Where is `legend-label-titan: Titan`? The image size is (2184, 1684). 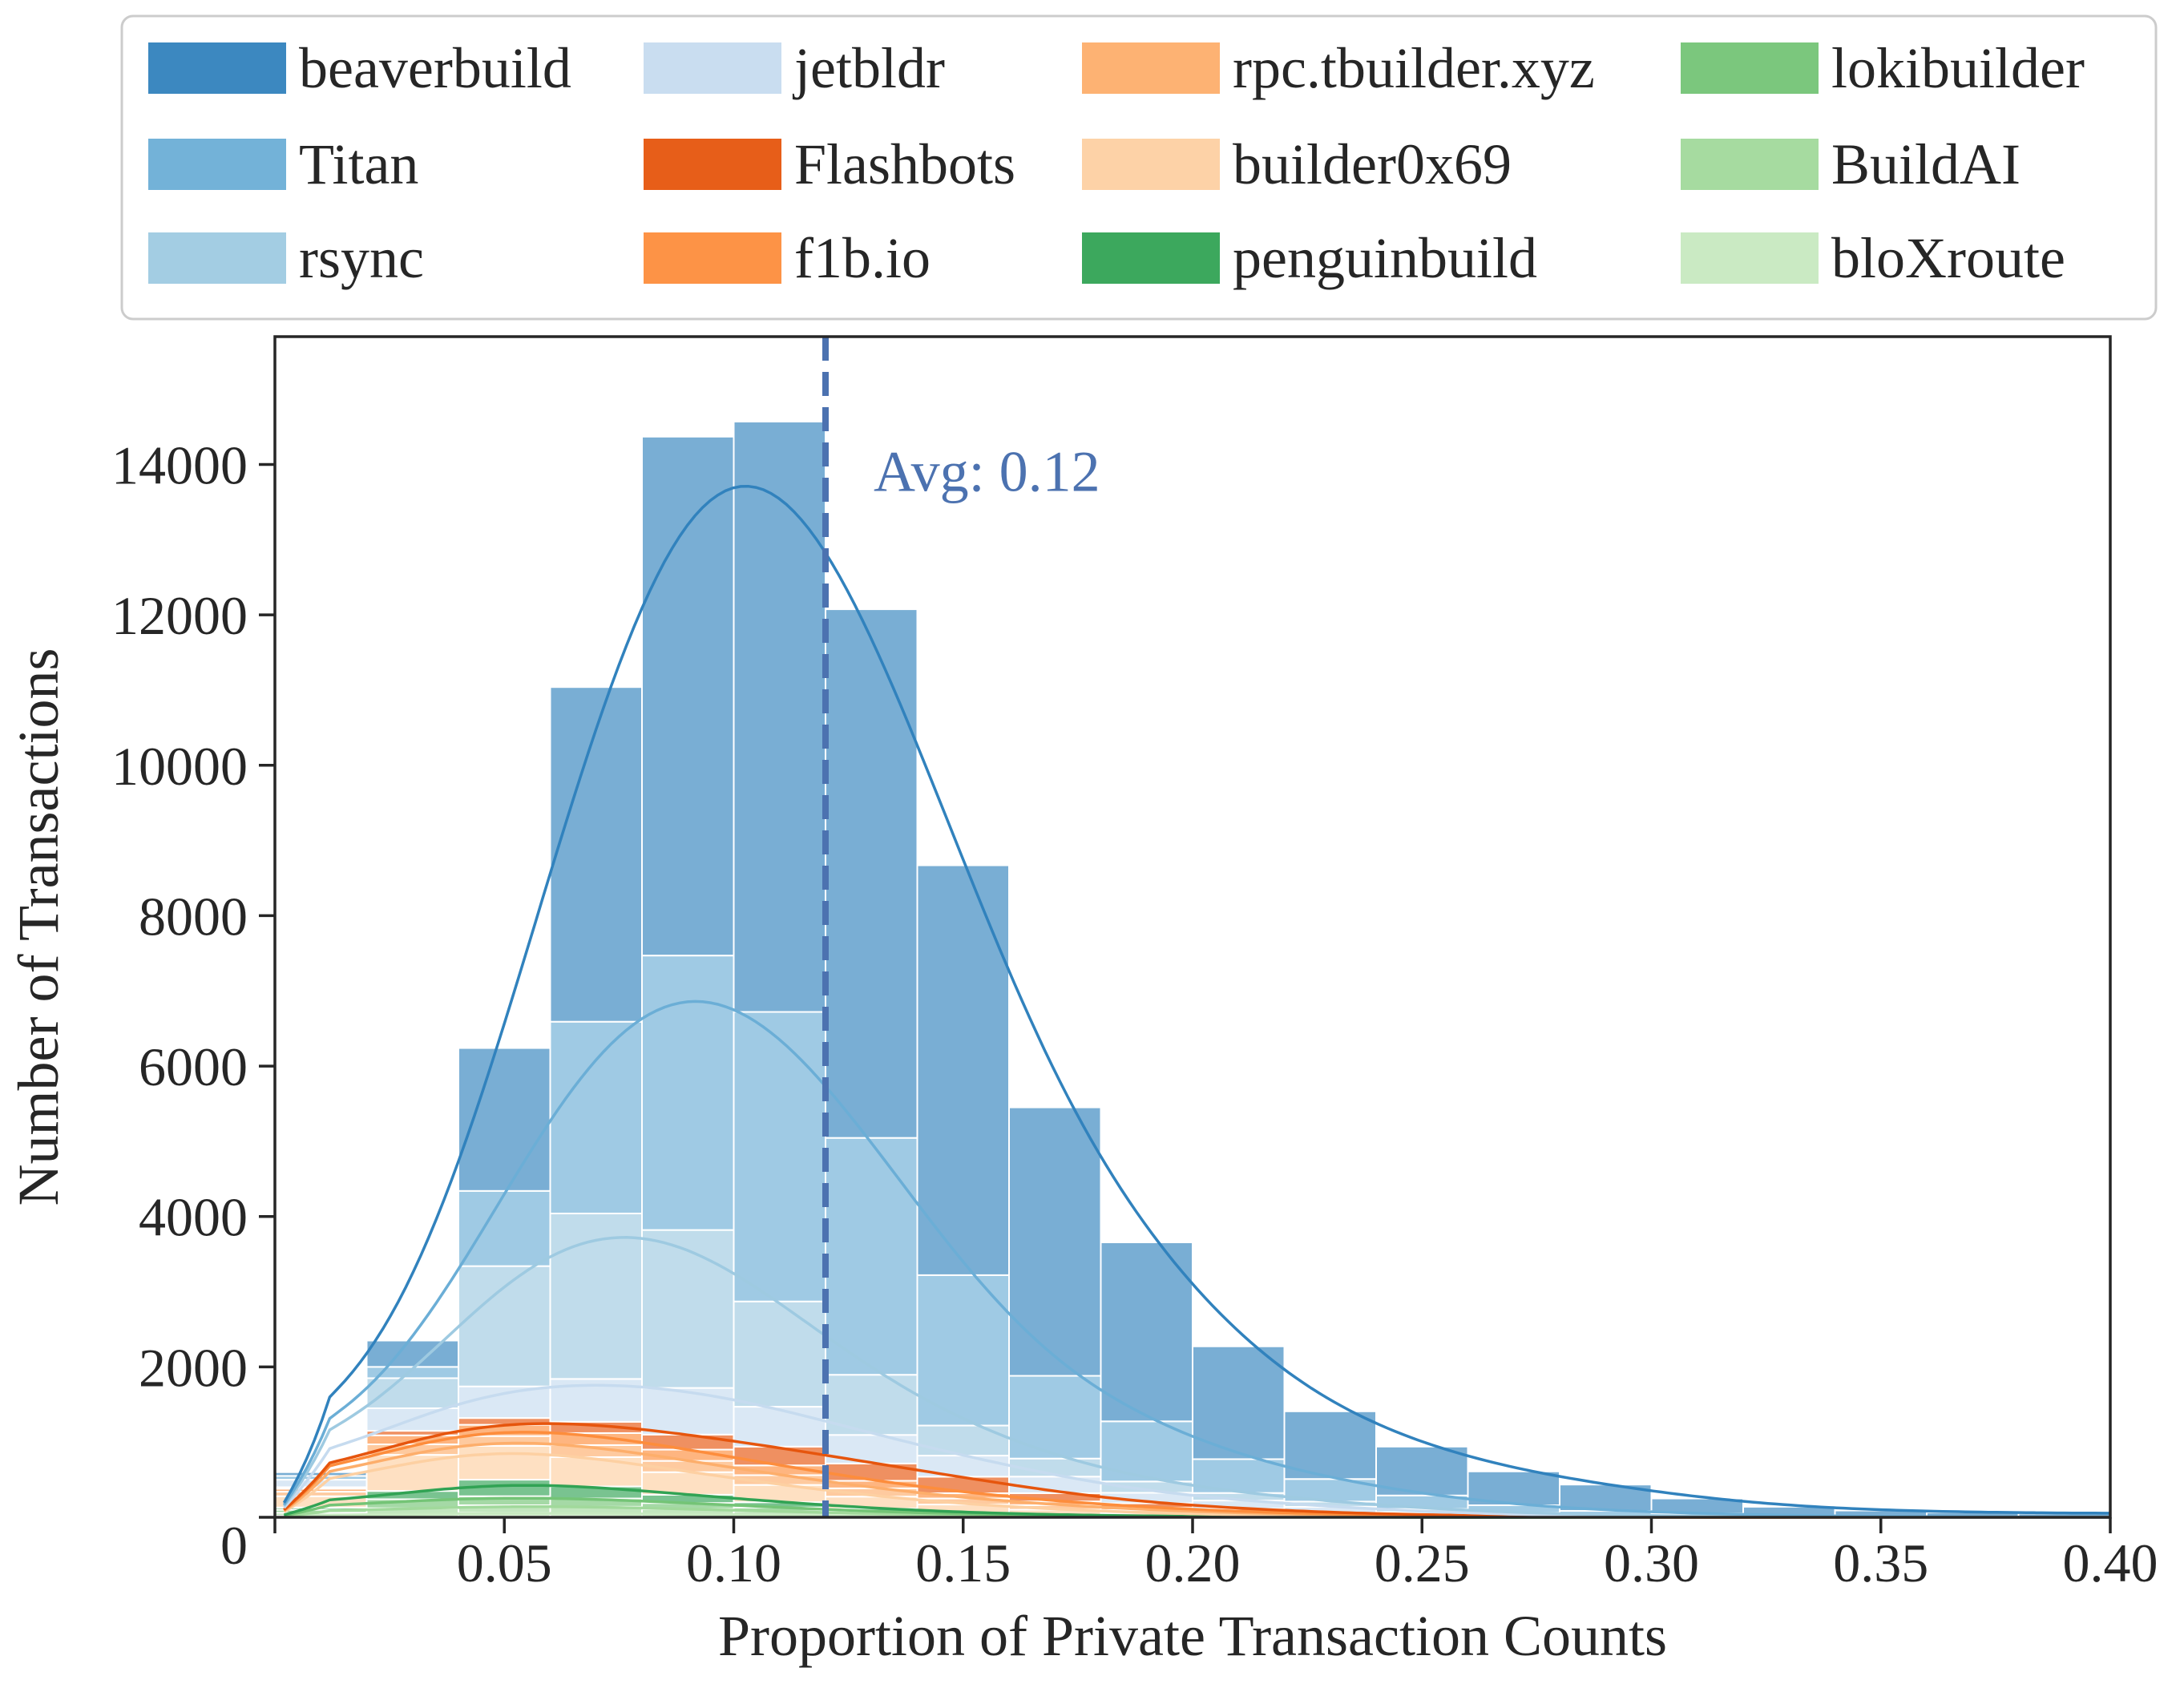
legend-label-titan: Titan is located at coordinates (358, 164).